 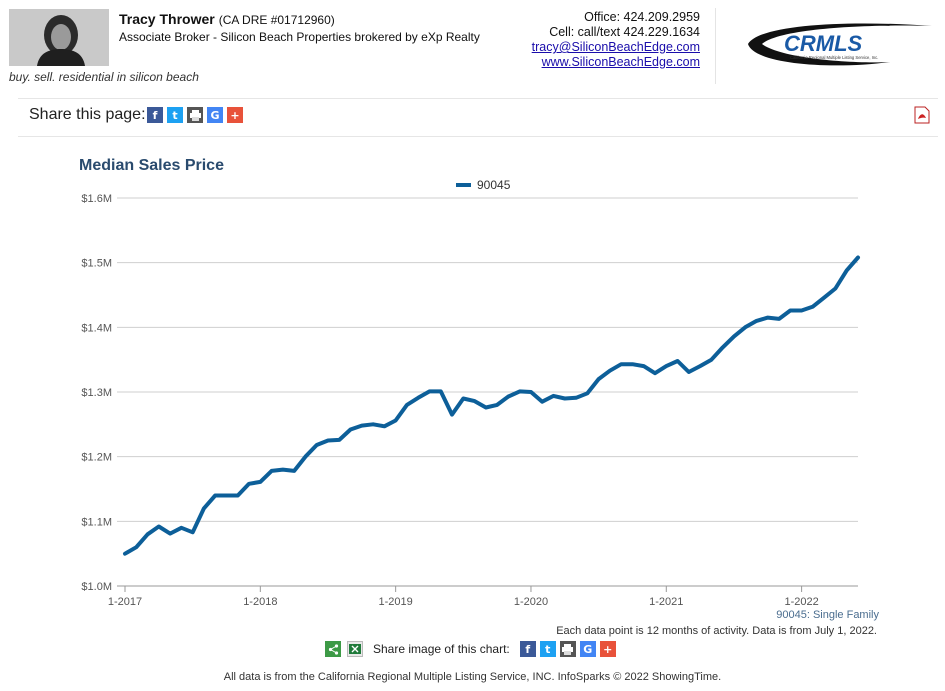 I want to click on agent-name-text: Tracy Thrower, so click(x=167, y=19).